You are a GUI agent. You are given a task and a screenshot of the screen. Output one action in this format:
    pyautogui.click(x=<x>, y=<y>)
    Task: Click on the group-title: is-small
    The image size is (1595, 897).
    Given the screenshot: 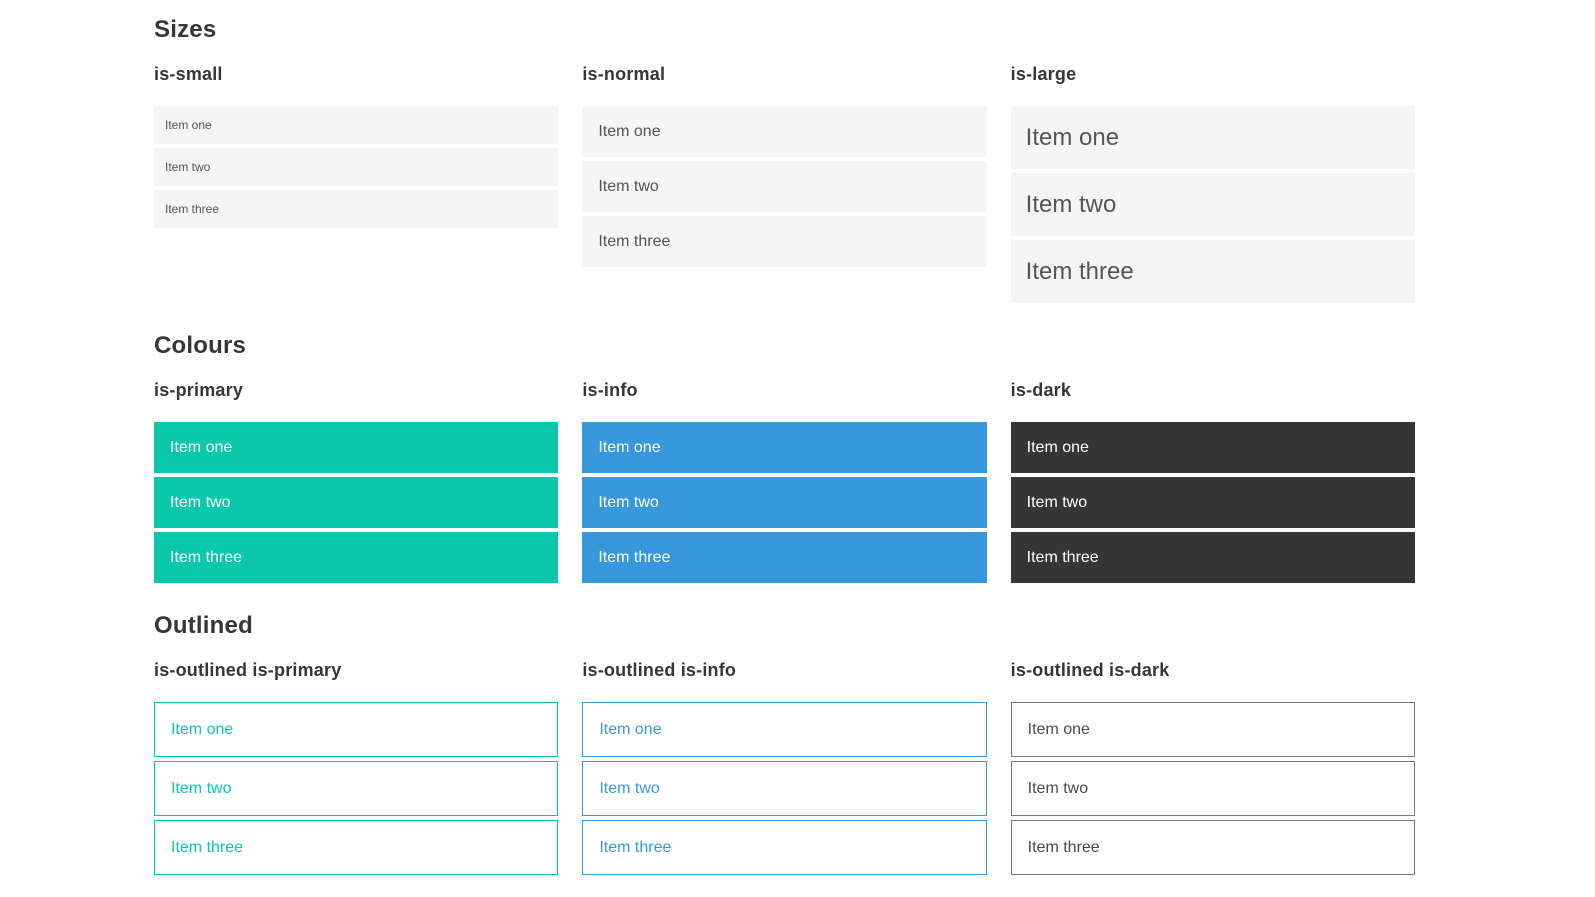 What is the action you would take?
    pyautogui.click(x=188, y=74)
    